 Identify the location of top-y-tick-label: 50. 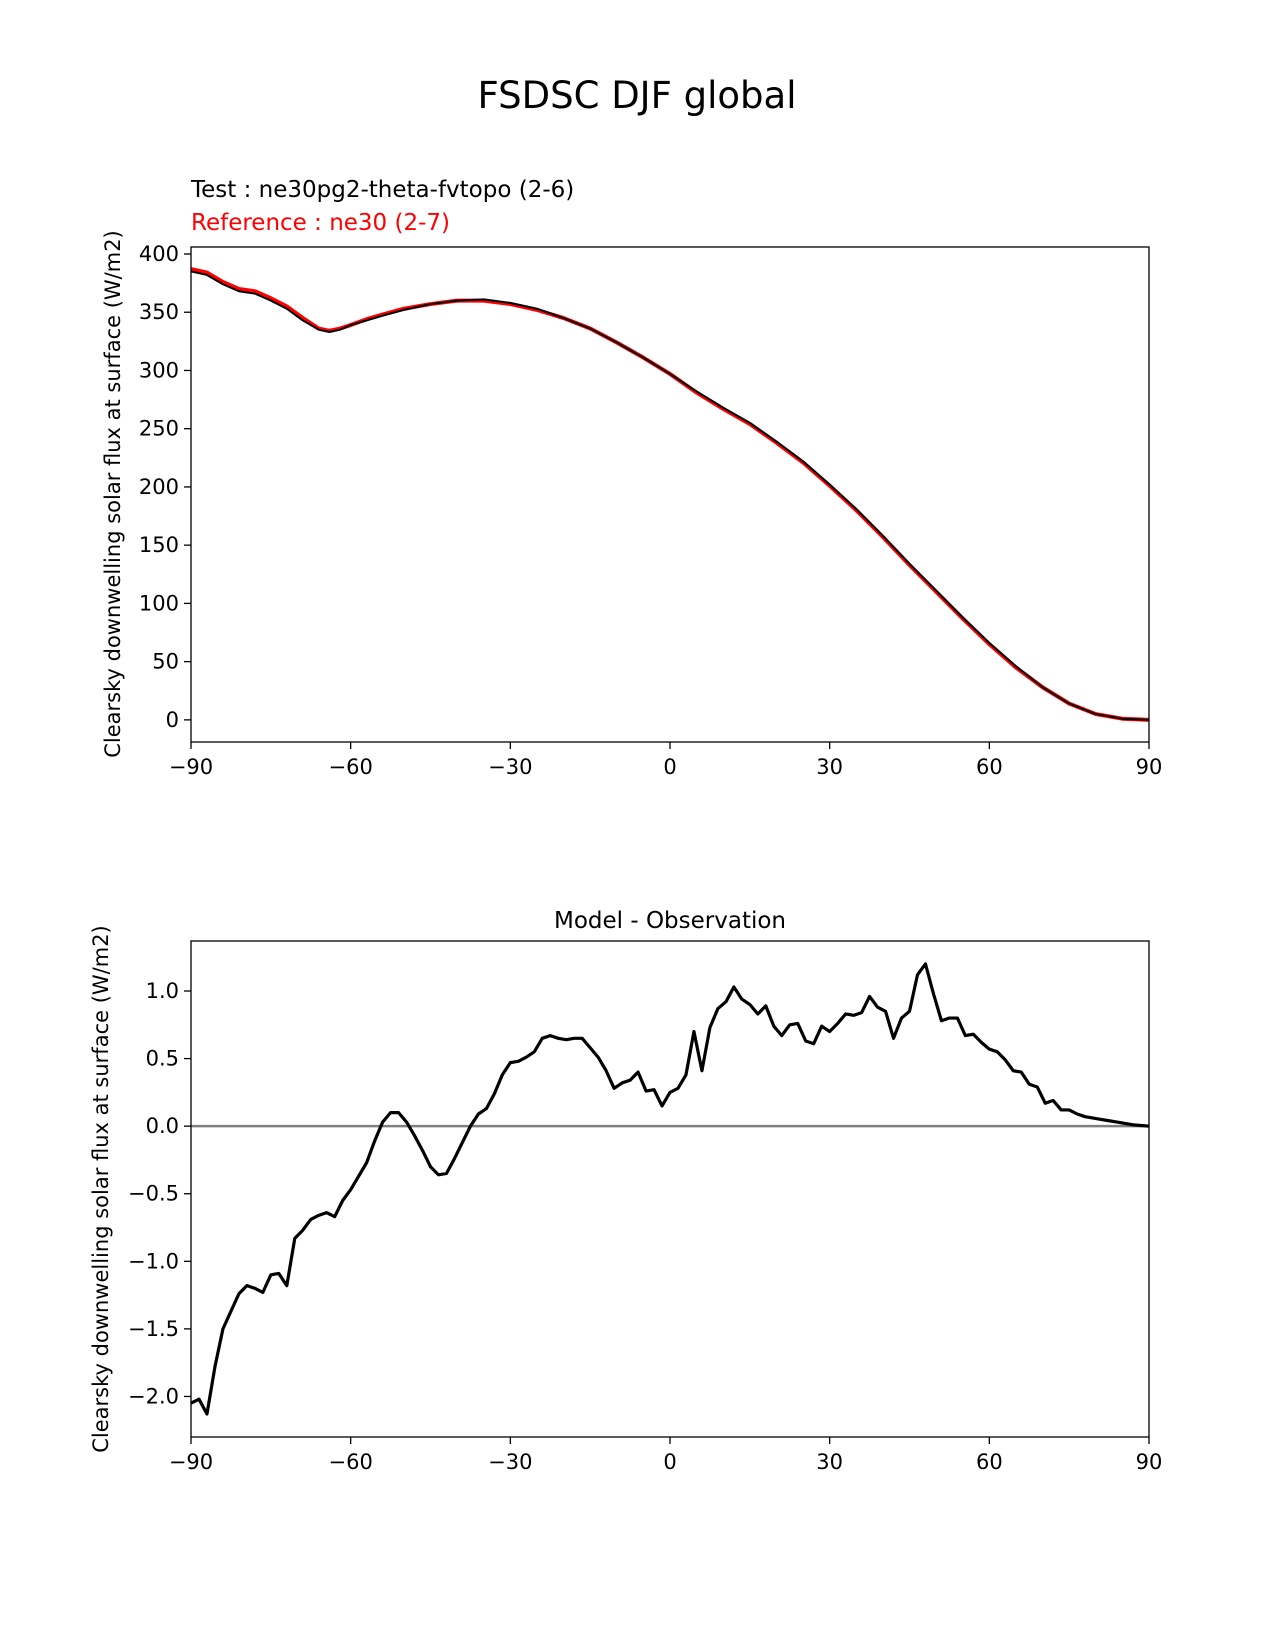
(165, 662).